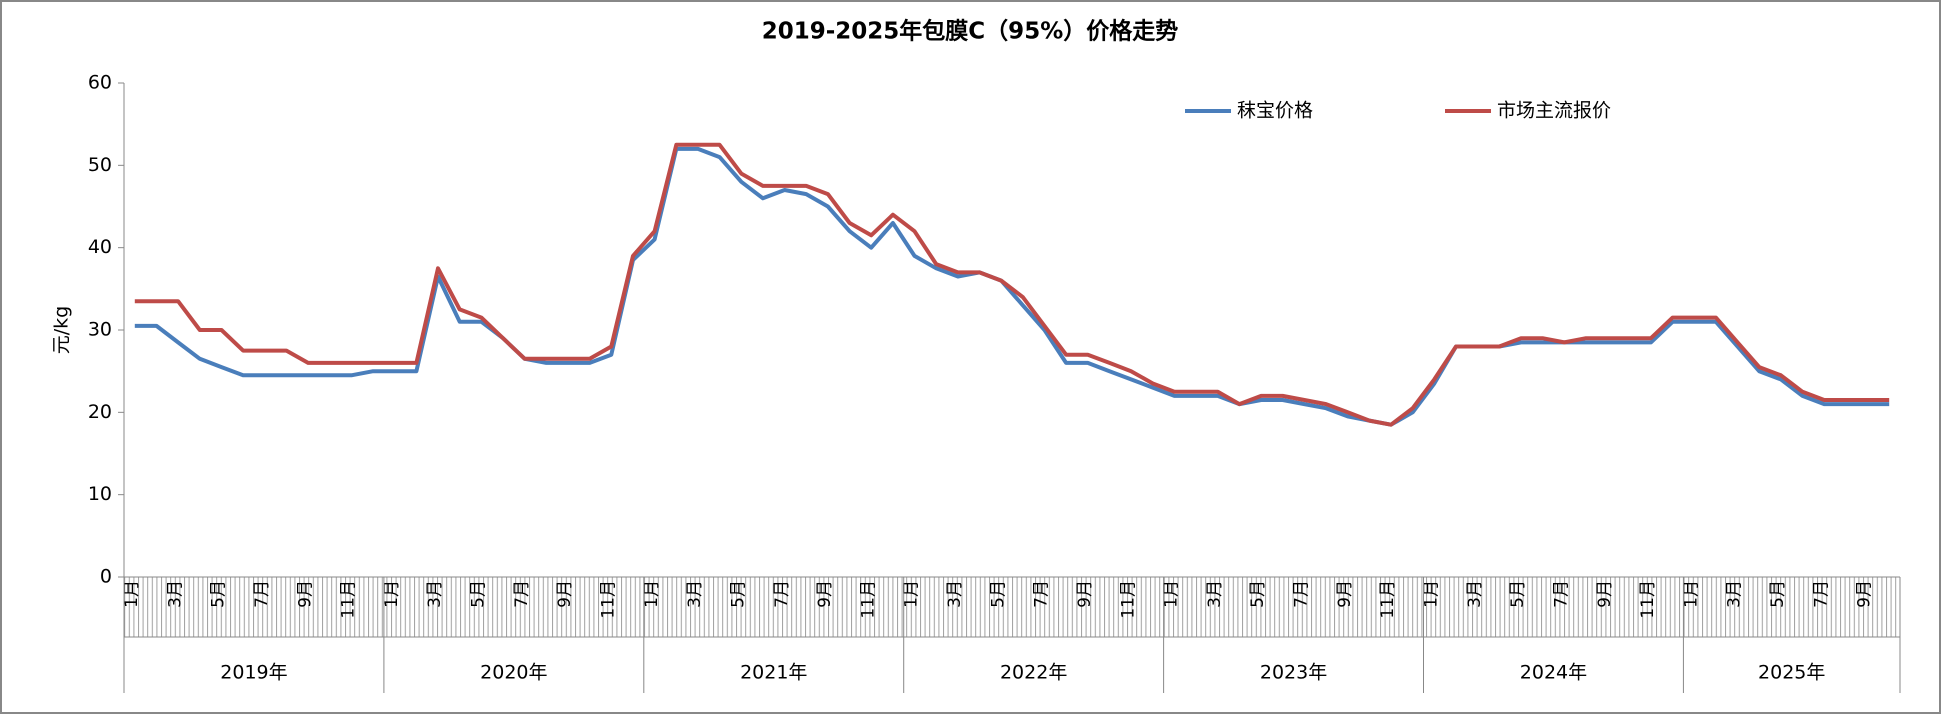  I want to click on legend-label: 市场主流报价, so click(1554, 111).